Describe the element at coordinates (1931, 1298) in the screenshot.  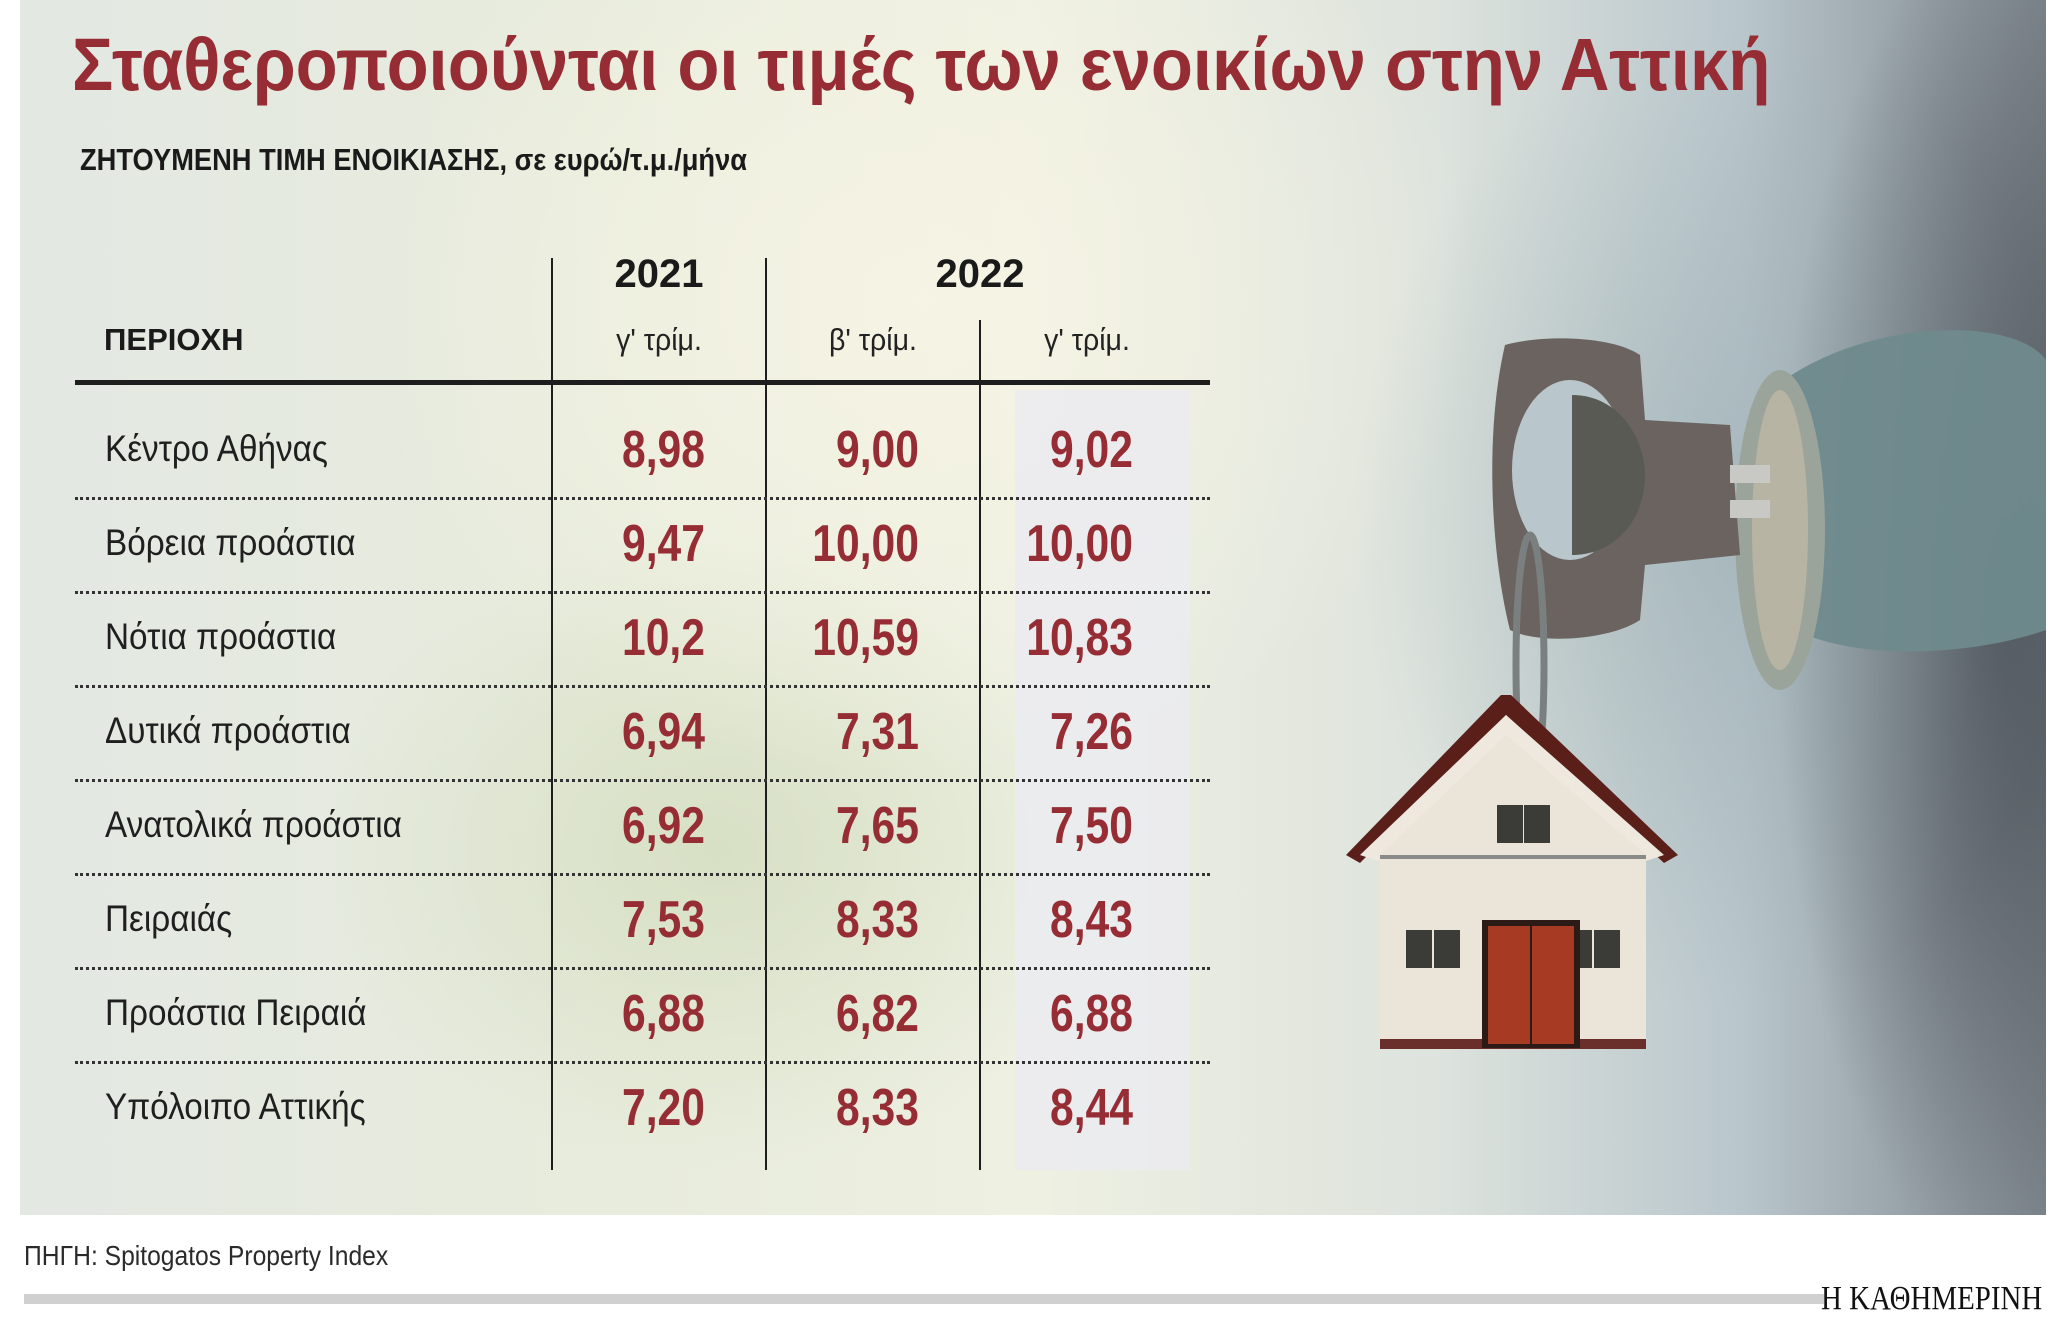
I see `publisher-logo: Η ΚΑΘΗΜΕΡΙΝΗ` at that location.